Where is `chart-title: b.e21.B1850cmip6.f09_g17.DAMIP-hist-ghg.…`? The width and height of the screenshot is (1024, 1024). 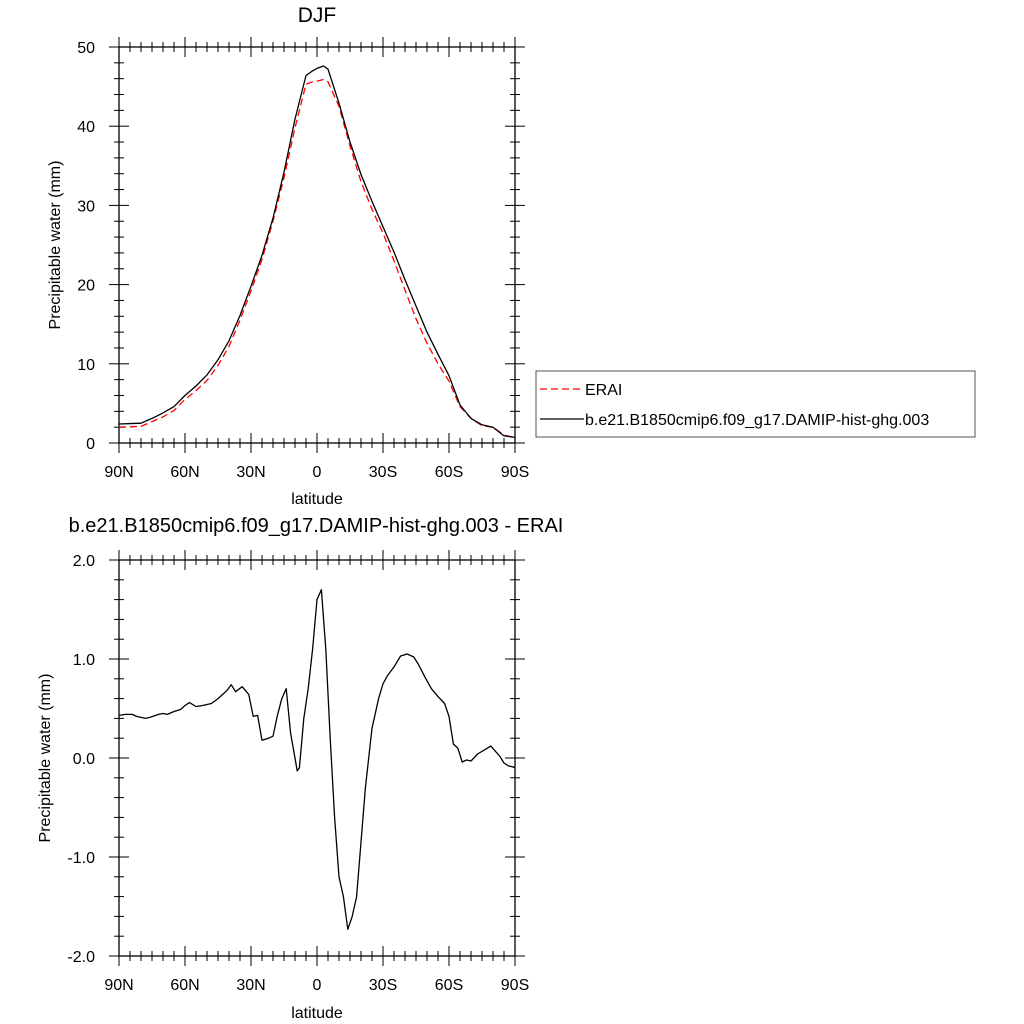
chart-title: b.e21.B1850cmip6.f09_g17.DAMIP-hist-ghg.… is located at coordinates (316, 526).